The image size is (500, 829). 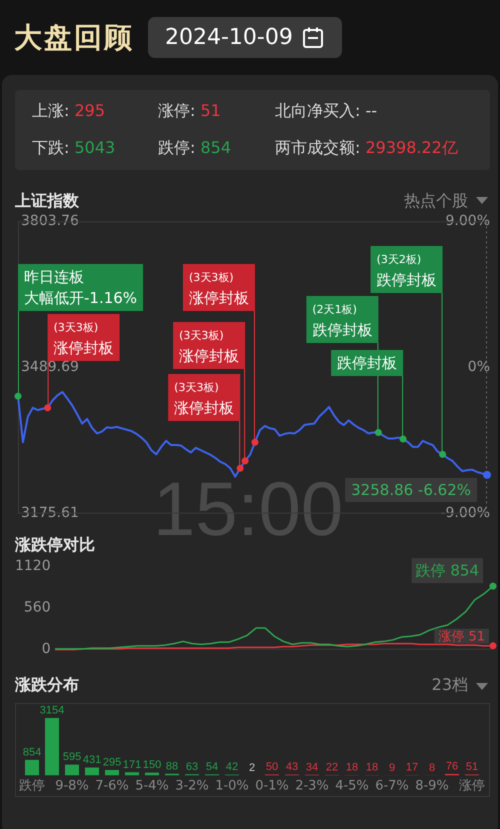 I want to click on data-label: 854, so click(x=32, y=752).